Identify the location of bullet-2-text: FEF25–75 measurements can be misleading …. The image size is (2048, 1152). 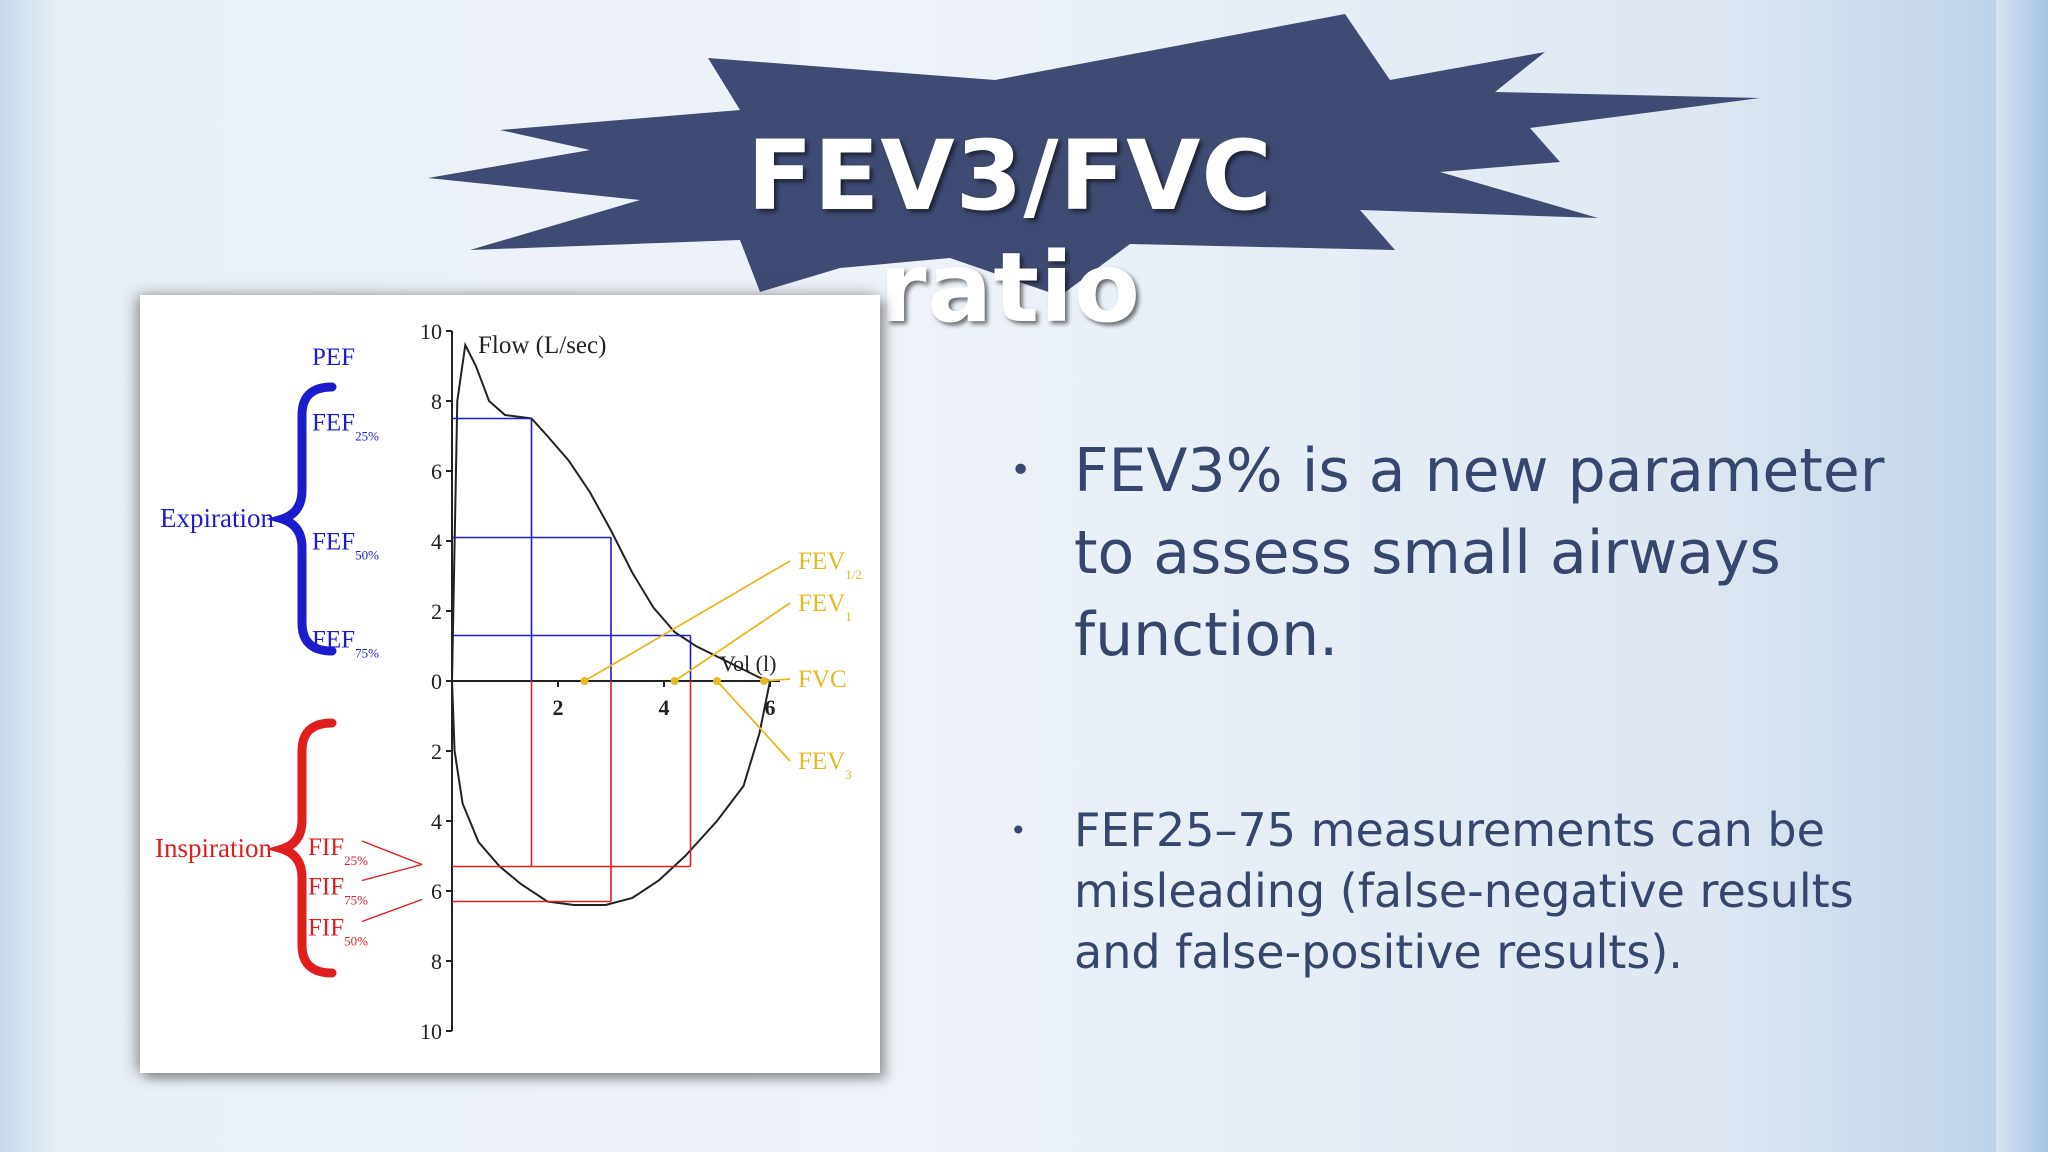
(1464, 891).